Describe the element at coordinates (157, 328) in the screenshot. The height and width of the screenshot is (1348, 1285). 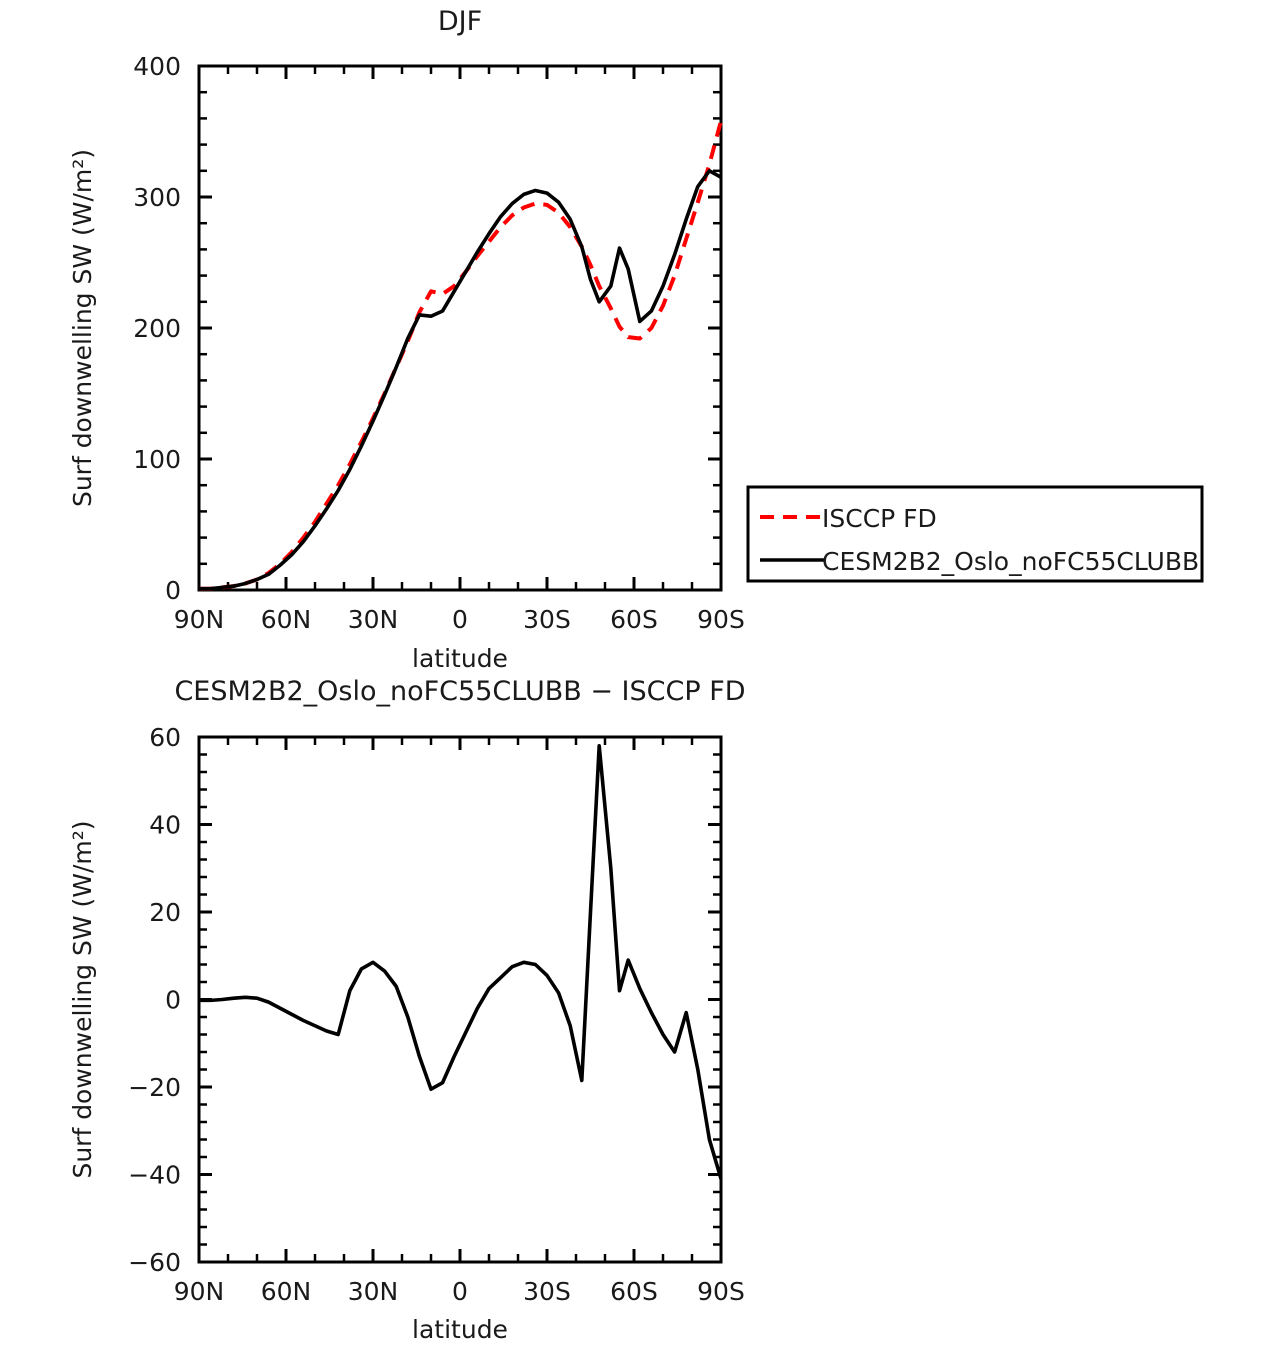
I see `y-tick-label: 200` at that location.